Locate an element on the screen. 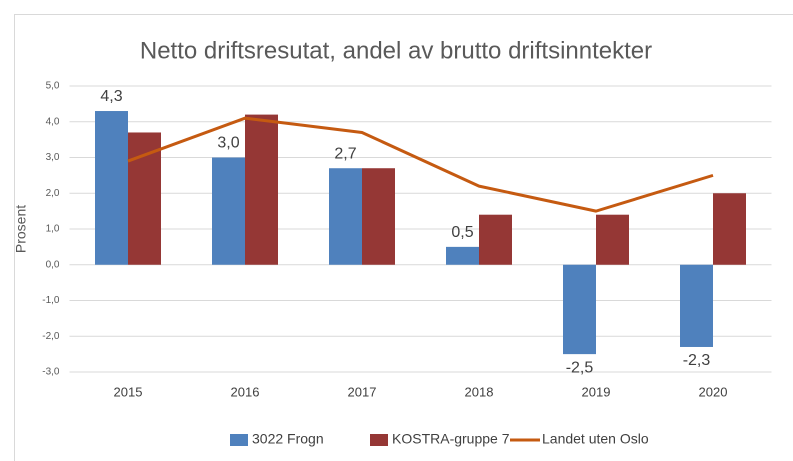 The image size is (793, 461). y-axis-label: Prosent is located at coordinates (21, 229).